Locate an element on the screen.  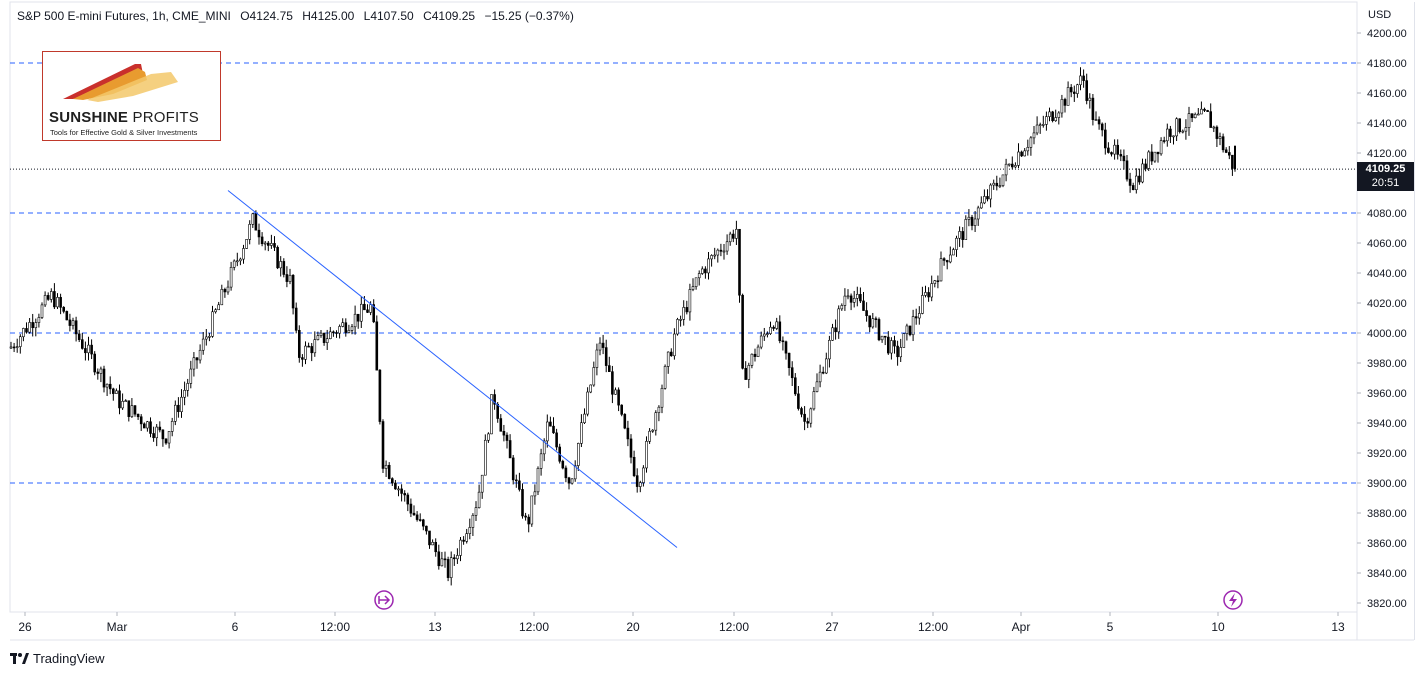
lightning-circle-icon is located at coordinates (1233, 600).